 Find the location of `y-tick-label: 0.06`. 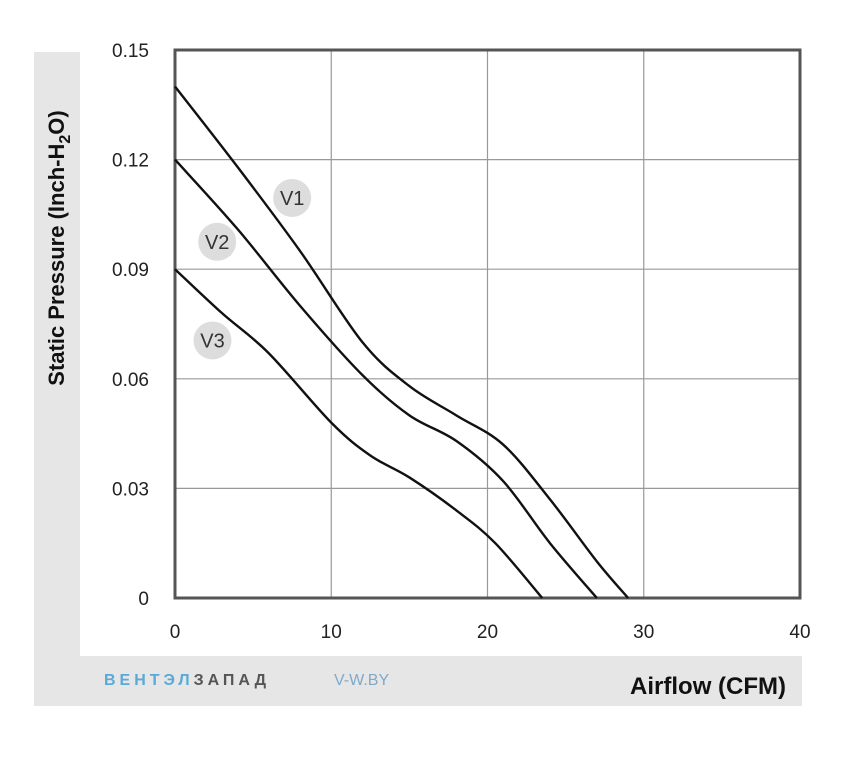

y-tick-label: 0.06 is located at coordinates (130, 380).